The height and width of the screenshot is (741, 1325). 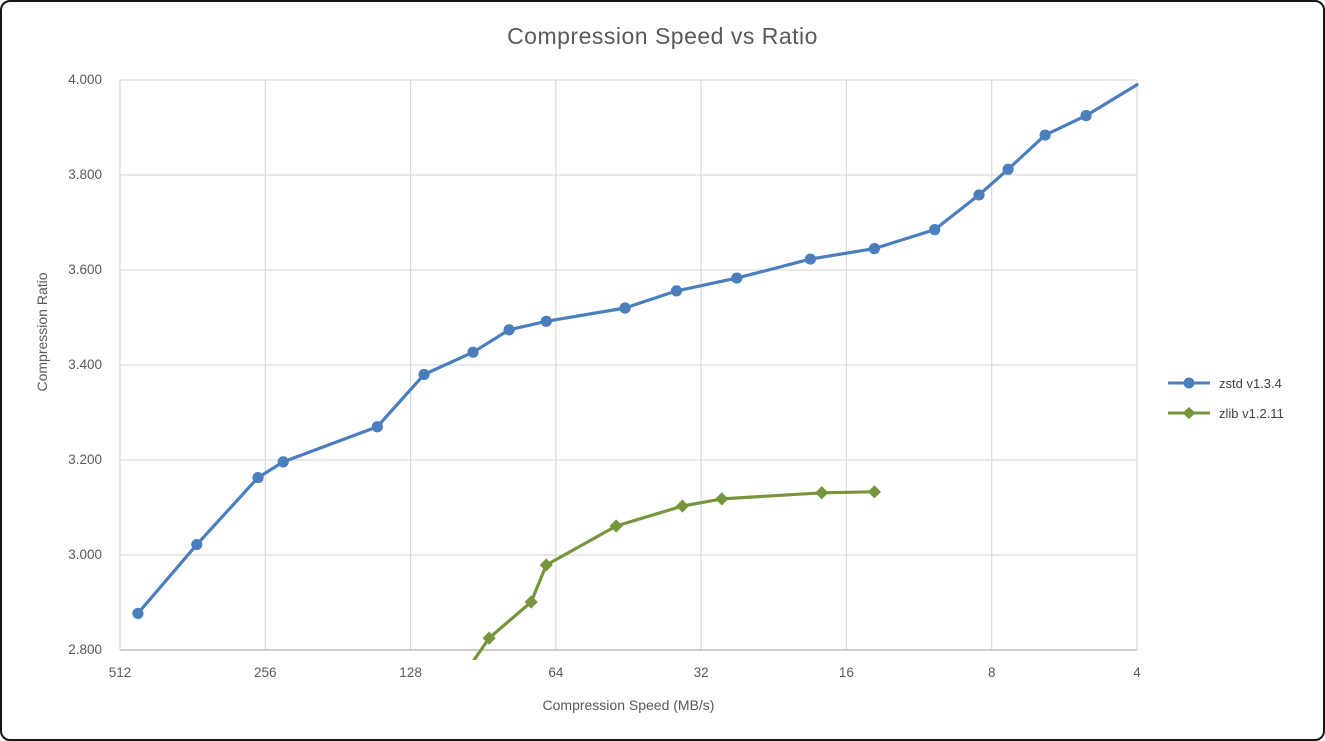 What do you see at coordinates (662, 36) in the screenshot?
I see `chart-title: Compression Speed vs Ratio` at bounding box center [662, 36].